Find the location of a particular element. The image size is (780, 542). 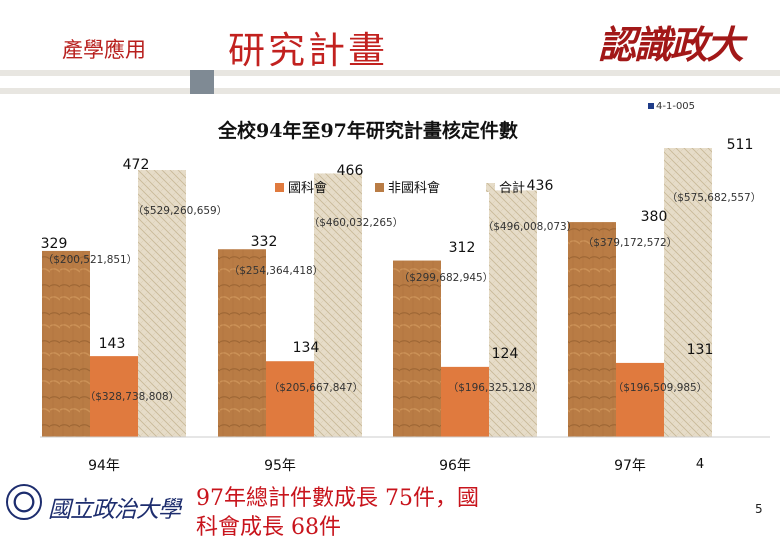

amount-label-total-4: （$575,682,557） is located at coordinates (714, 198).